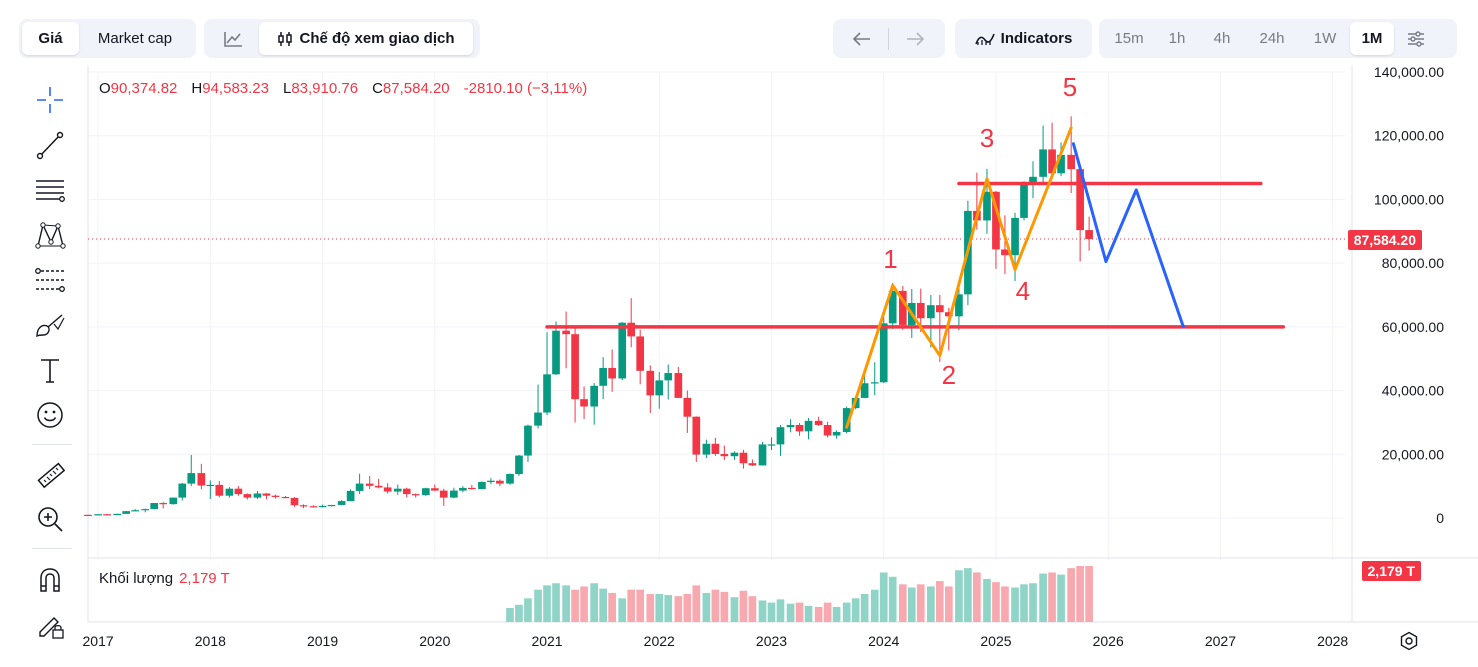  Describe the element at coordinates (1070, 87) in the screenshot. I see `wave-label: 5` at that location.